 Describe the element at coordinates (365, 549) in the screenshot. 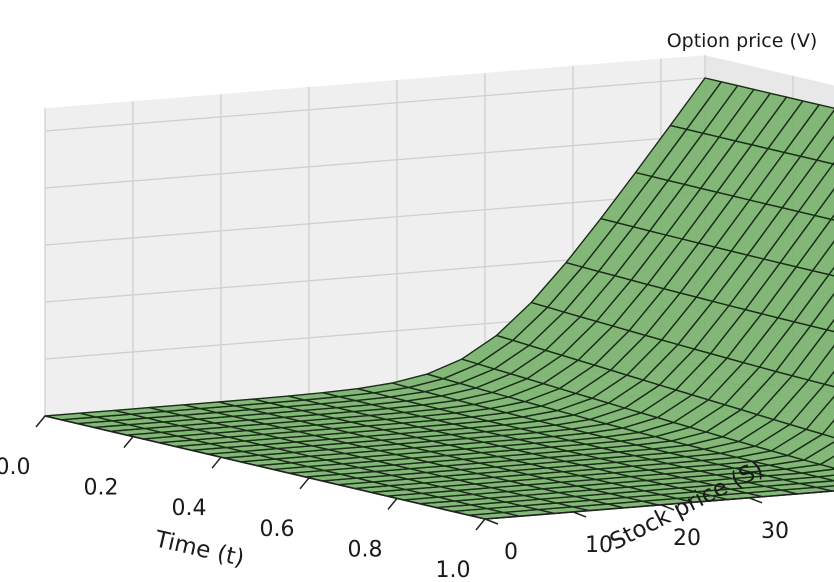

I see `x-tick-label: 0.8` at that location.